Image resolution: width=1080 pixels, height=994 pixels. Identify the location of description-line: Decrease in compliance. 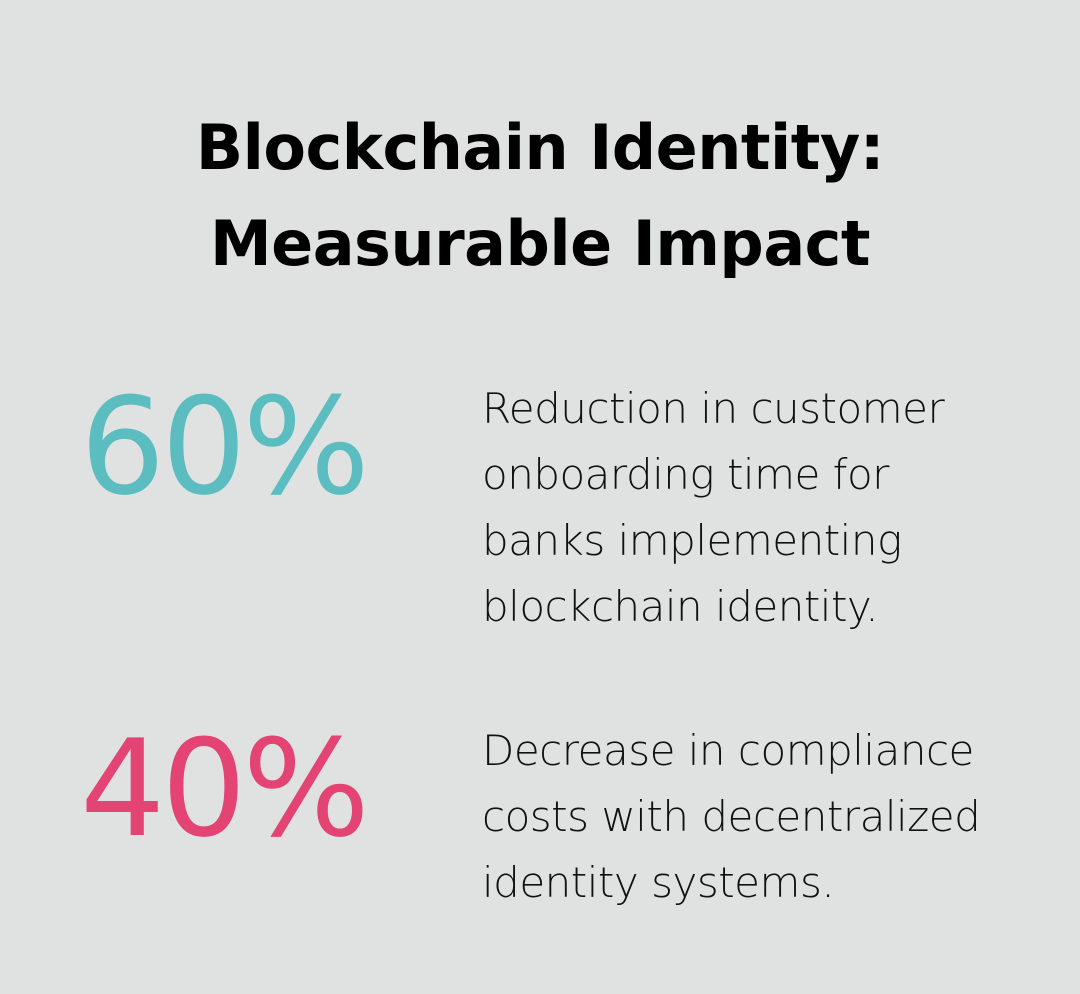
(728, 750).